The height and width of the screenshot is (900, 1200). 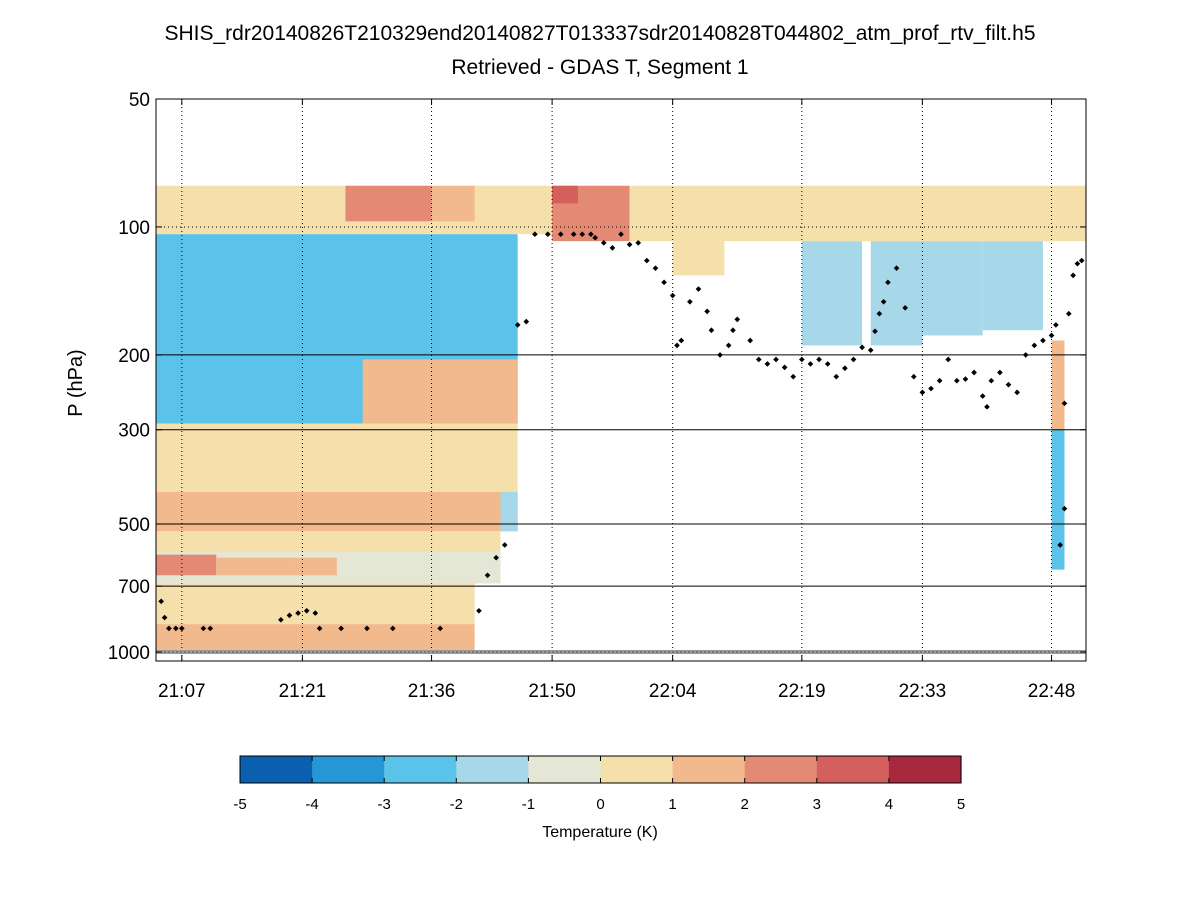 I want to click on y-tick-label: 100, so click(x=134, y=228).